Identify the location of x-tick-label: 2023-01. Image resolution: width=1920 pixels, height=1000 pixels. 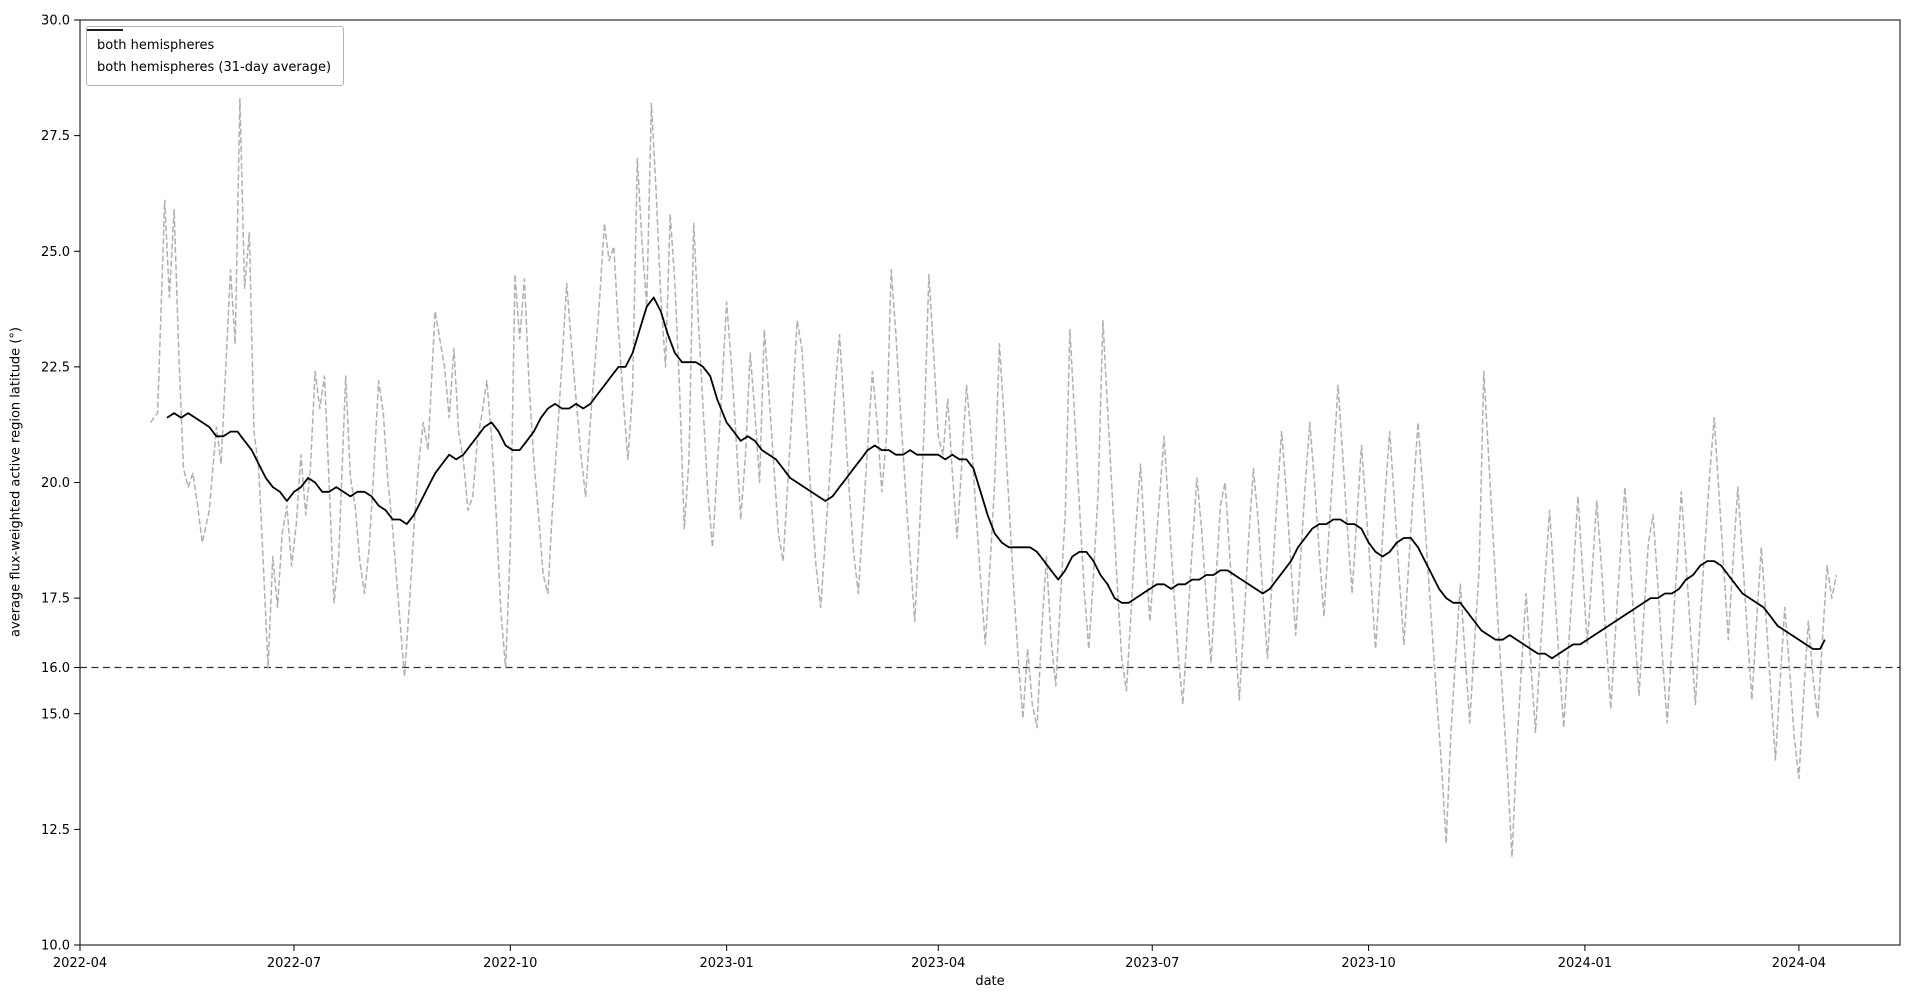
(726, 963).